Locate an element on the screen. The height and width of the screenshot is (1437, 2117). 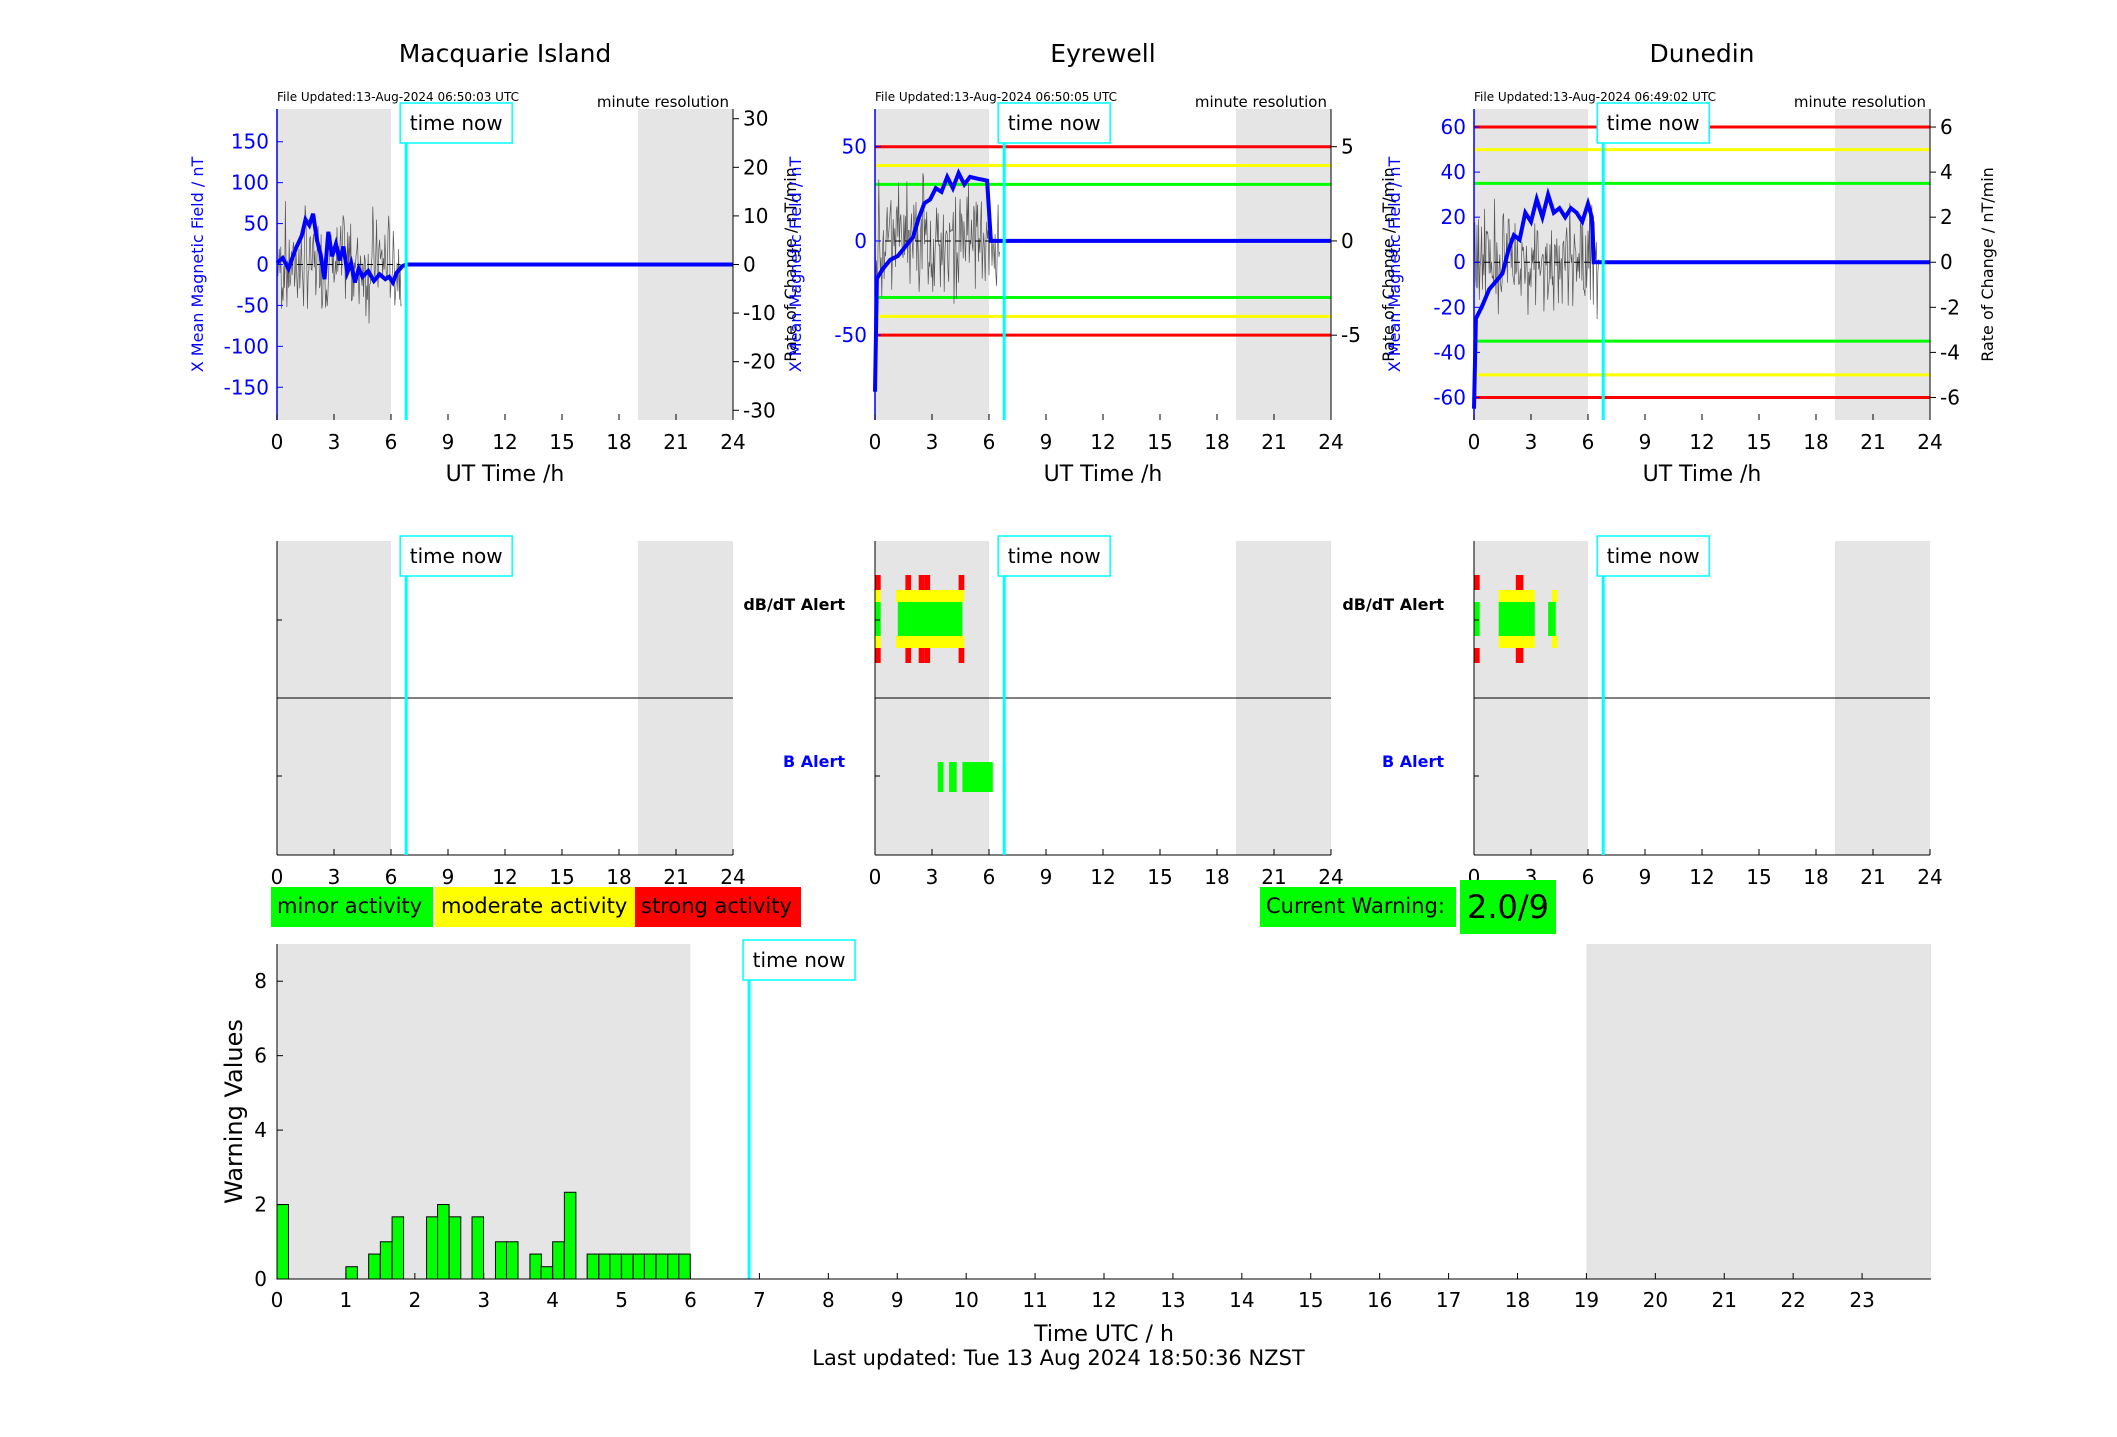
right-tick-label-3-0: -6 is located at coordinates (1950, 397).